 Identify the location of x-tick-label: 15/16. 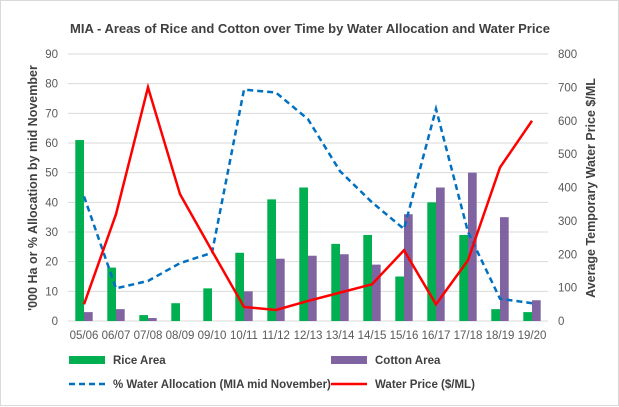
(404, 336).